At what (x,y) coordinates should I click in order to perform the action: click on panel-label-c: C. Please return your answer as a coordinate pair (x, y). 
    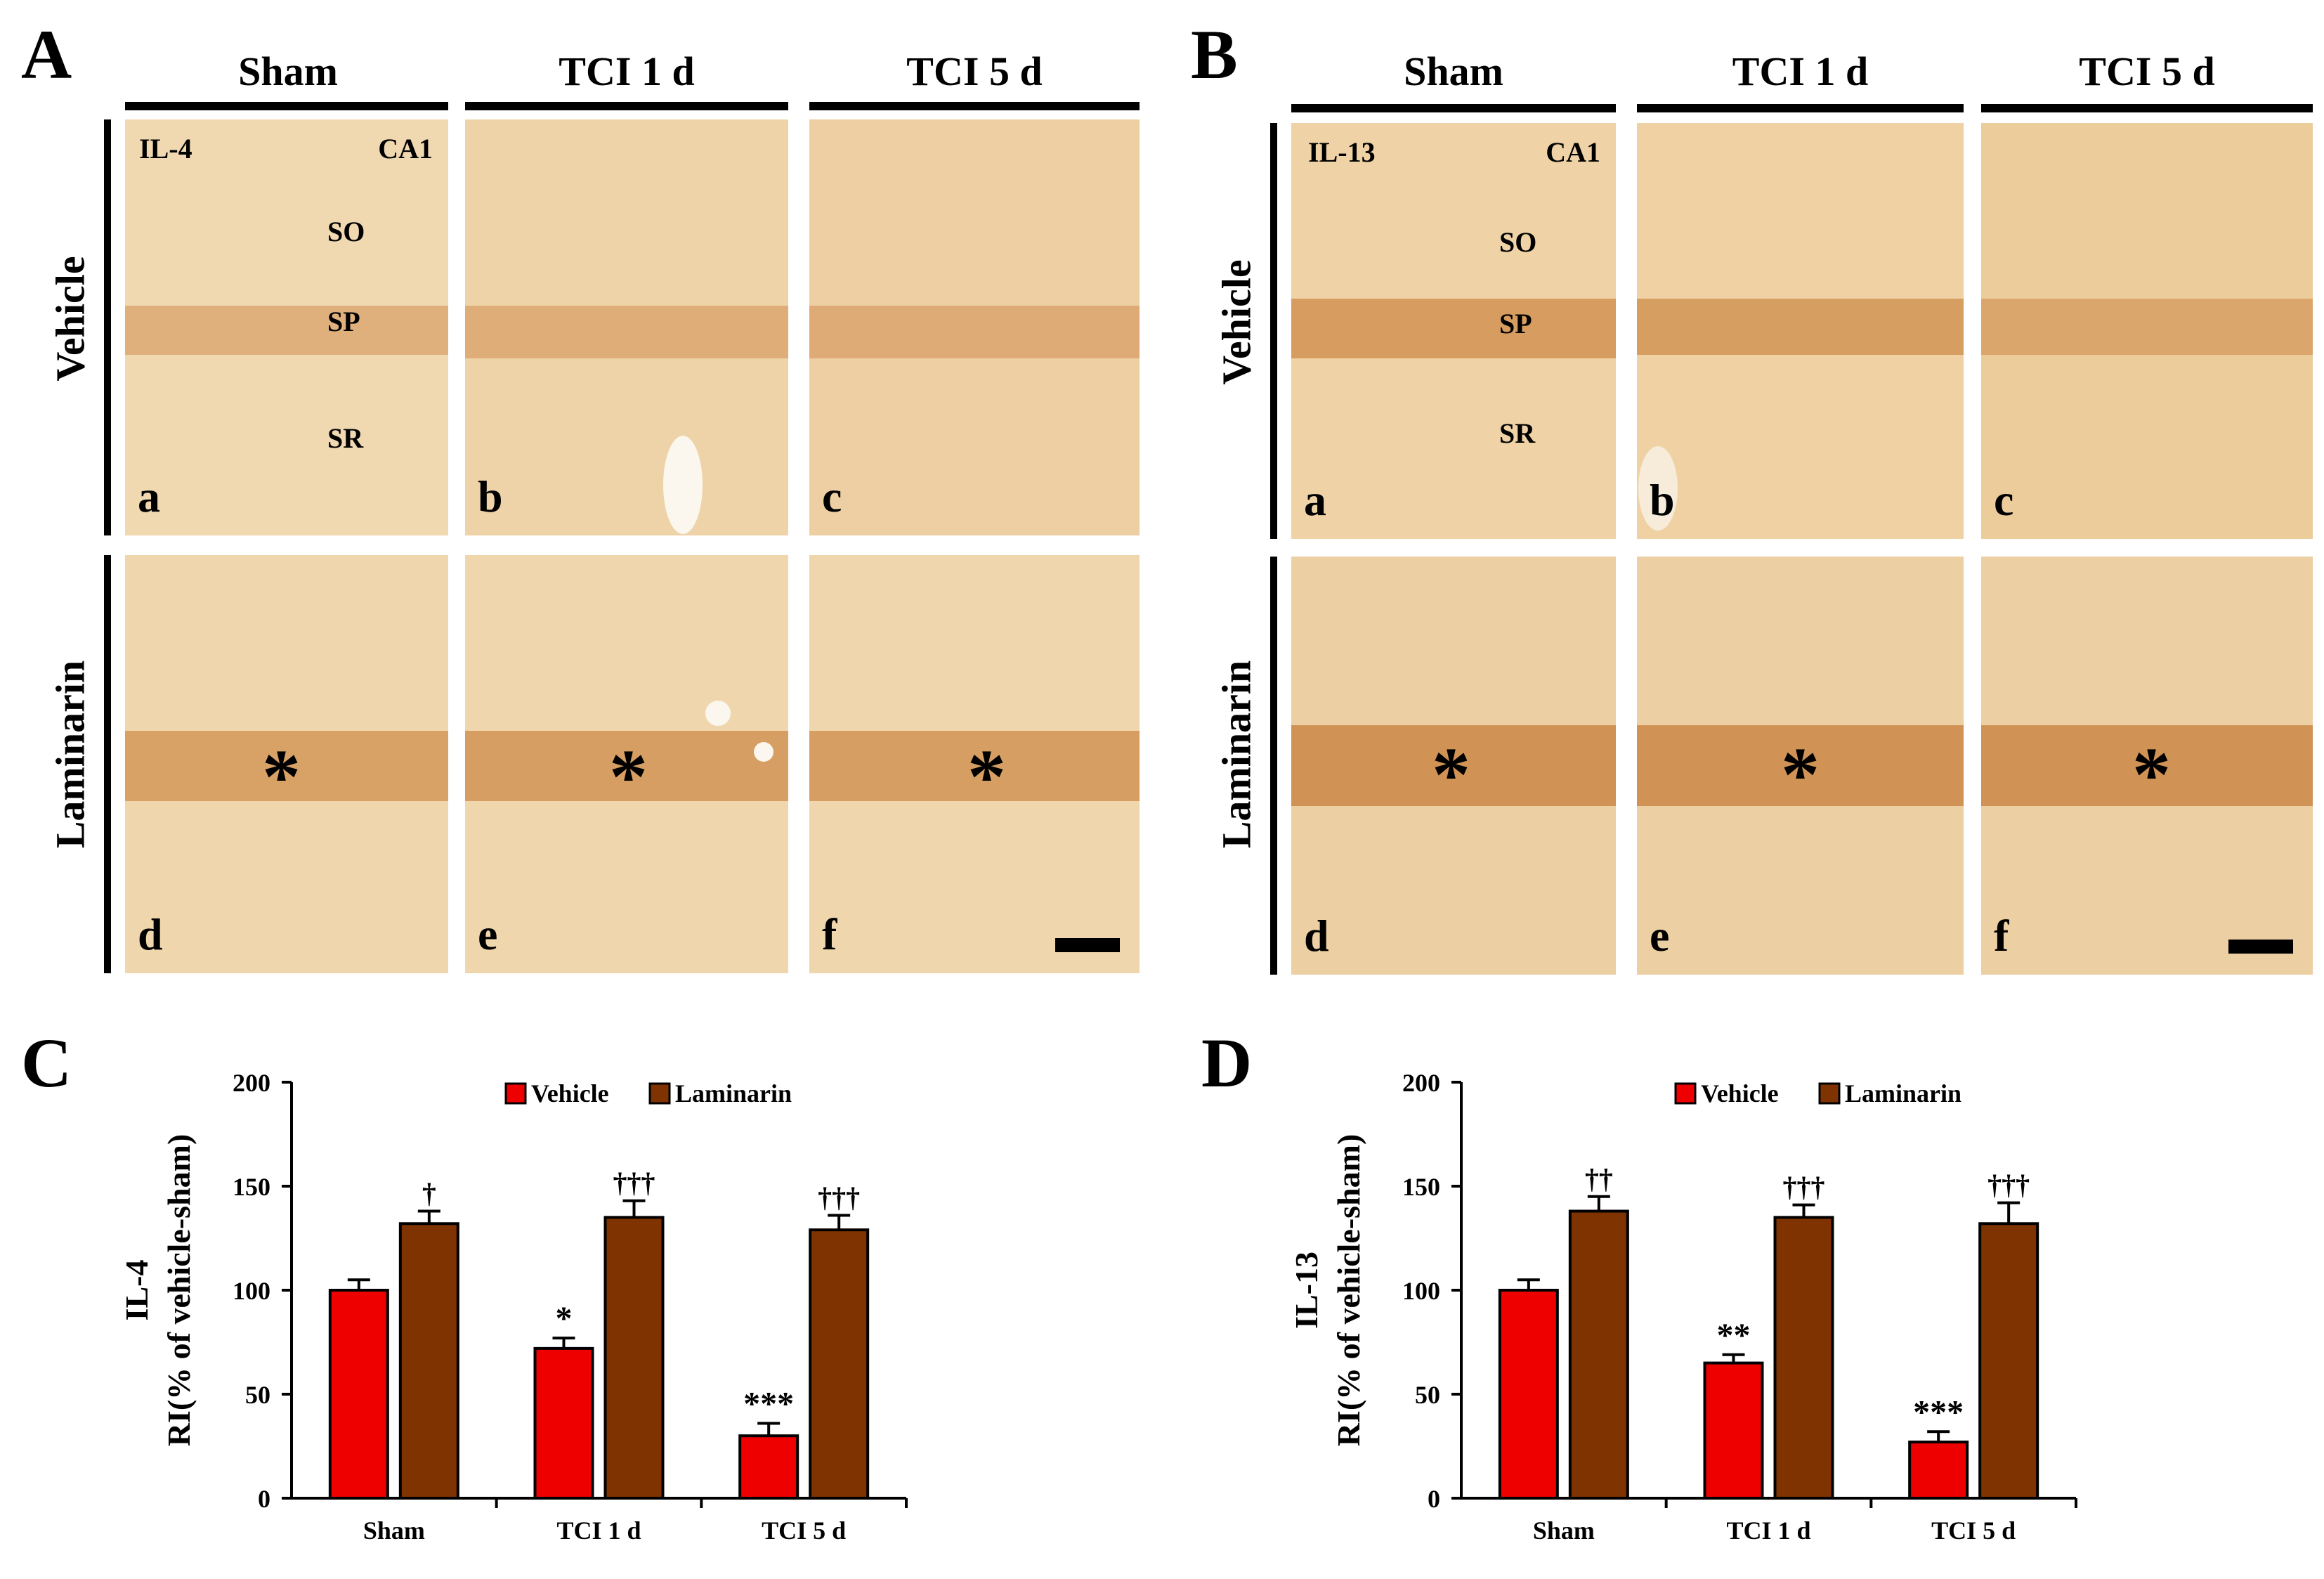
    Looking at the image, I should click on (46, 1063).